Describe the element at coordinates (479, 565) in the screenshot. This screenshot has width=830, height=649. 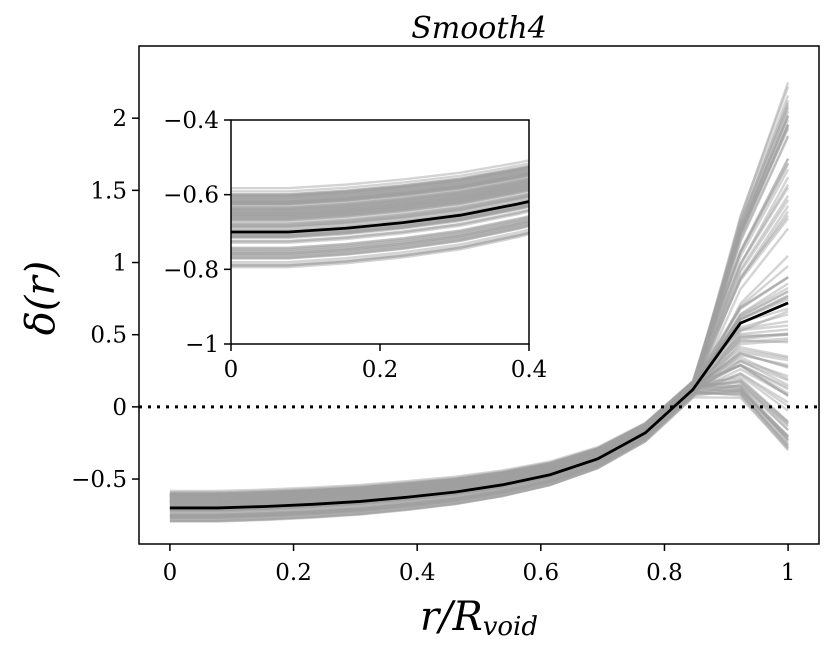
I see `x-axis-ticks: 0 0.2 0.4 0.6 0.8 1` at that location.